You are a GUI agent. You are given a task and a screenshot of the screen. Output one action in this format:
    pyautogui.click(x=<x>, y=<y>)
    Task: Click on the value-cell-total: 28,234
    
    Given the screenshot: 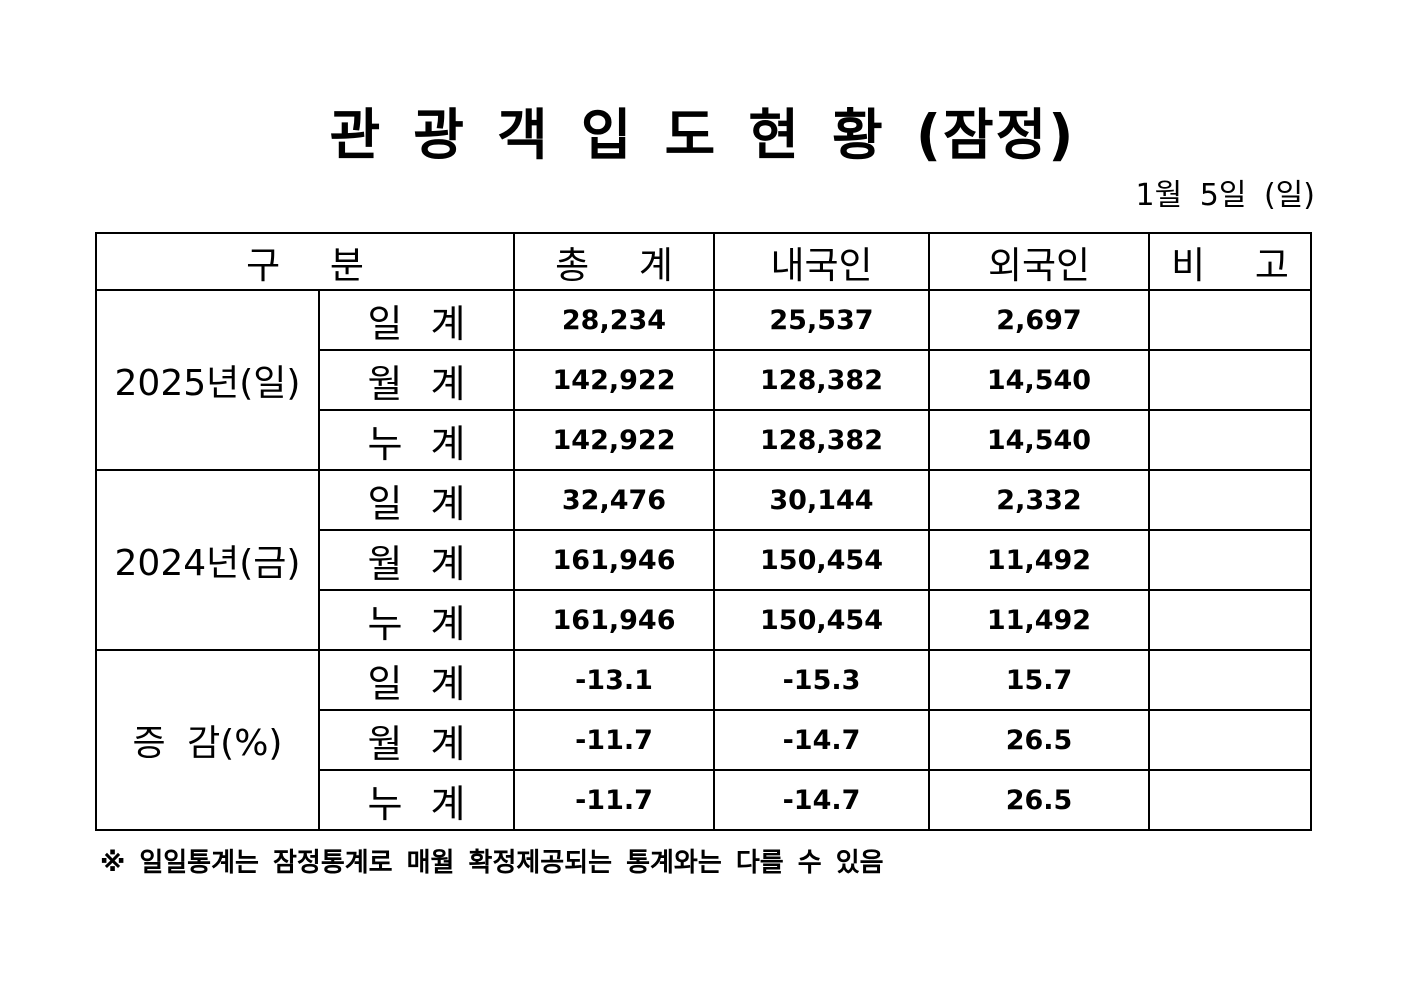 What is the action you would take?
    pyautogui.click(x=614, y=320)
    